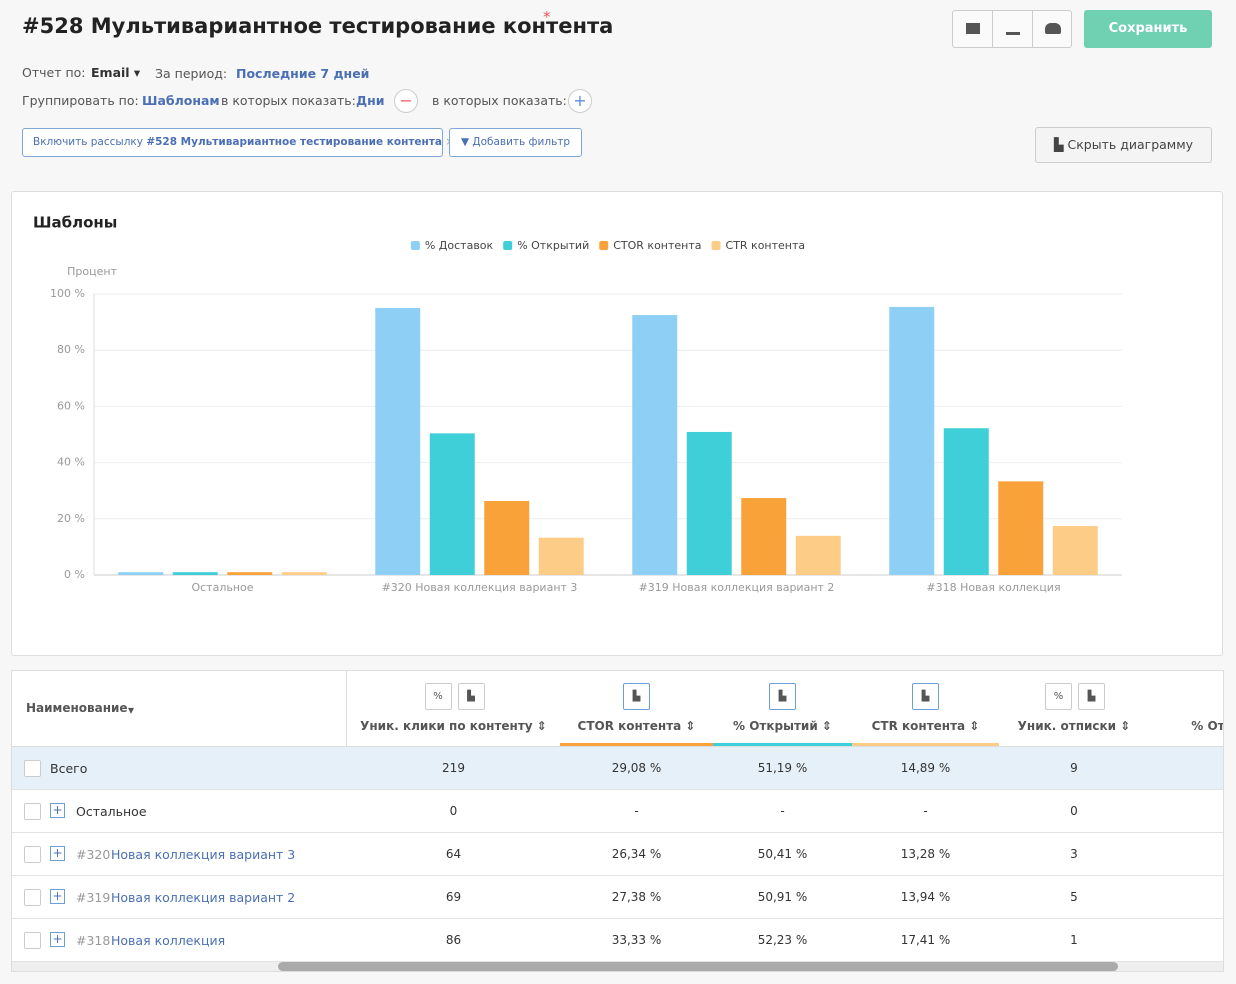 This screenshot has width=1236, height=984. What do you see at coordinates (111, 811) in the screenshot?
I see `row-name: Остальное` at bounding box center [111, 811].